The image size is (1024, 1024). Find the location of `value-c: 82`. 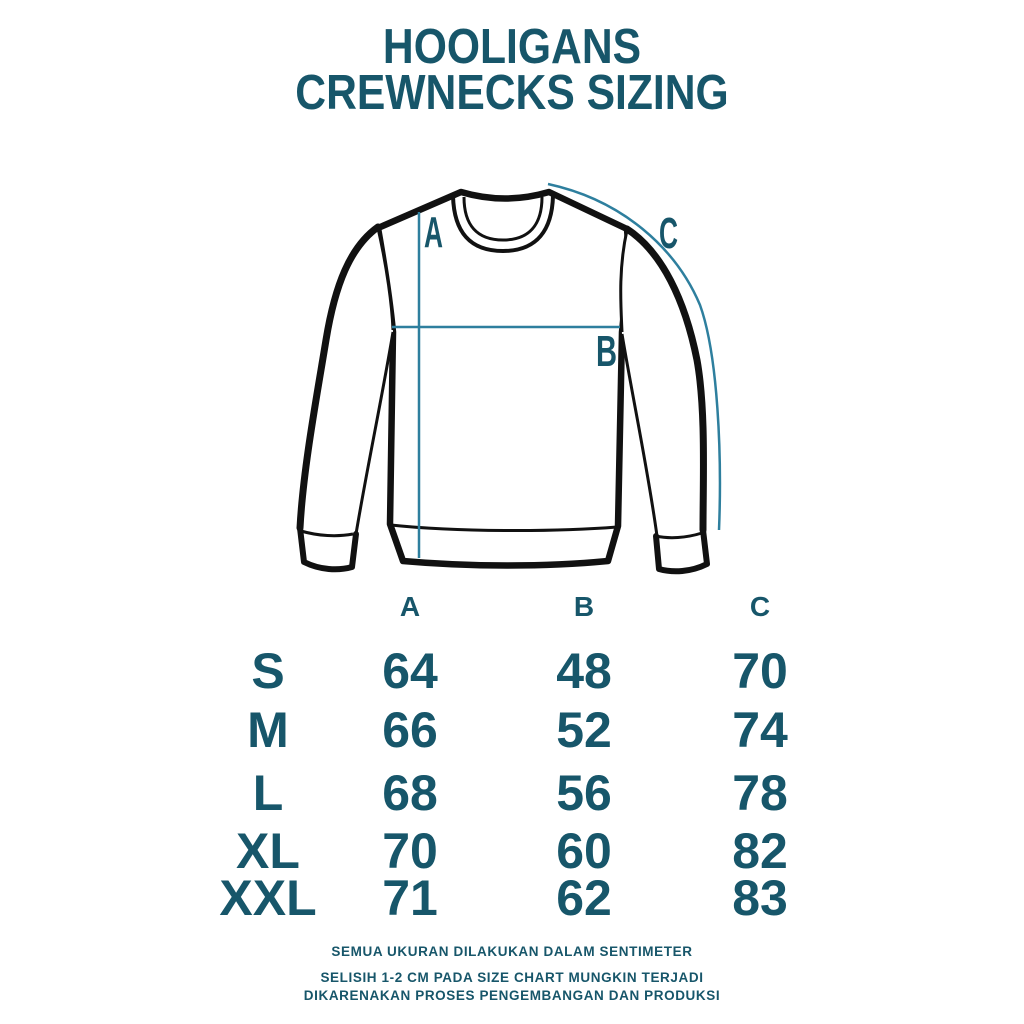

value-c: 82 is located at coordinates (760, 851).